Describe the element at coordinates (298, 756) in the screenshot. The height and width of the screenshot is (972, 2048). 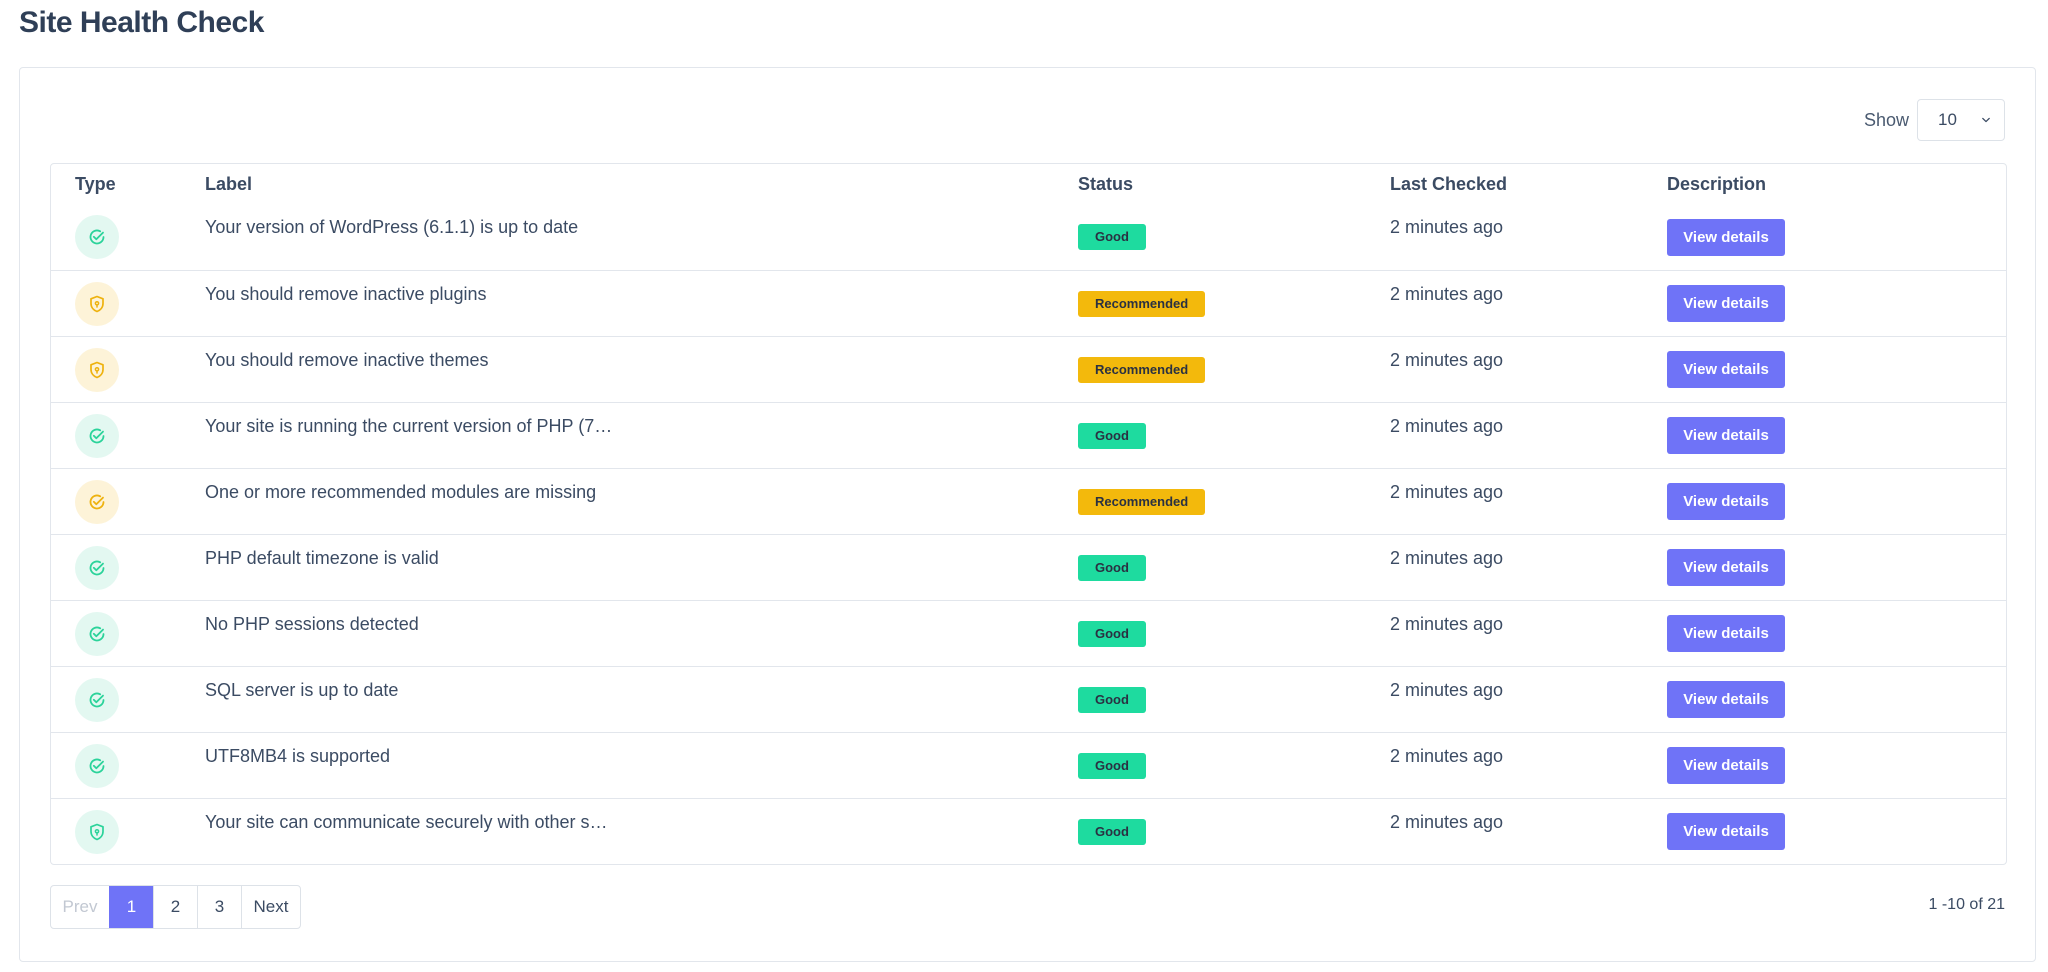
I see `row-label: UTF8MB4 is supported` at that location.